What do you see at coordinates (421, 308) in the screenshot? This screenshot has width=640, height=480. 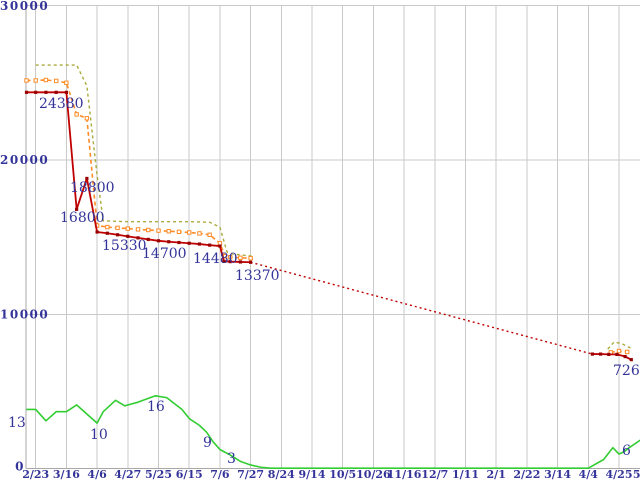 I see `series-lowest-price-gap-line` at bounding box center [421, 308].